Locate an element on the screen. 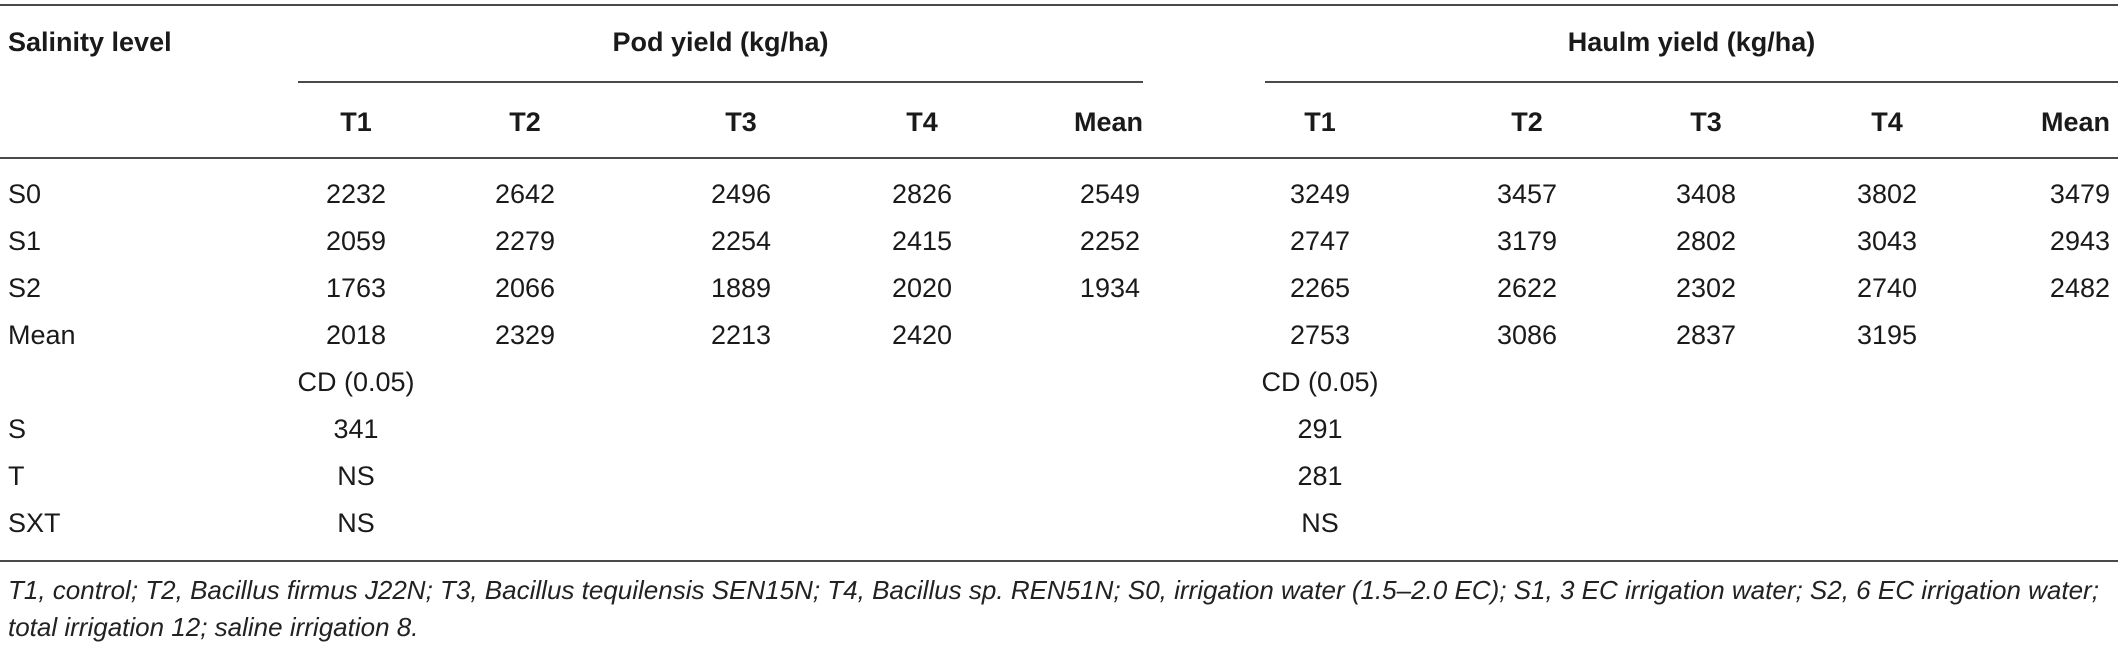  pod-mean-t1: 2018 is located at coordinates (356, 335).